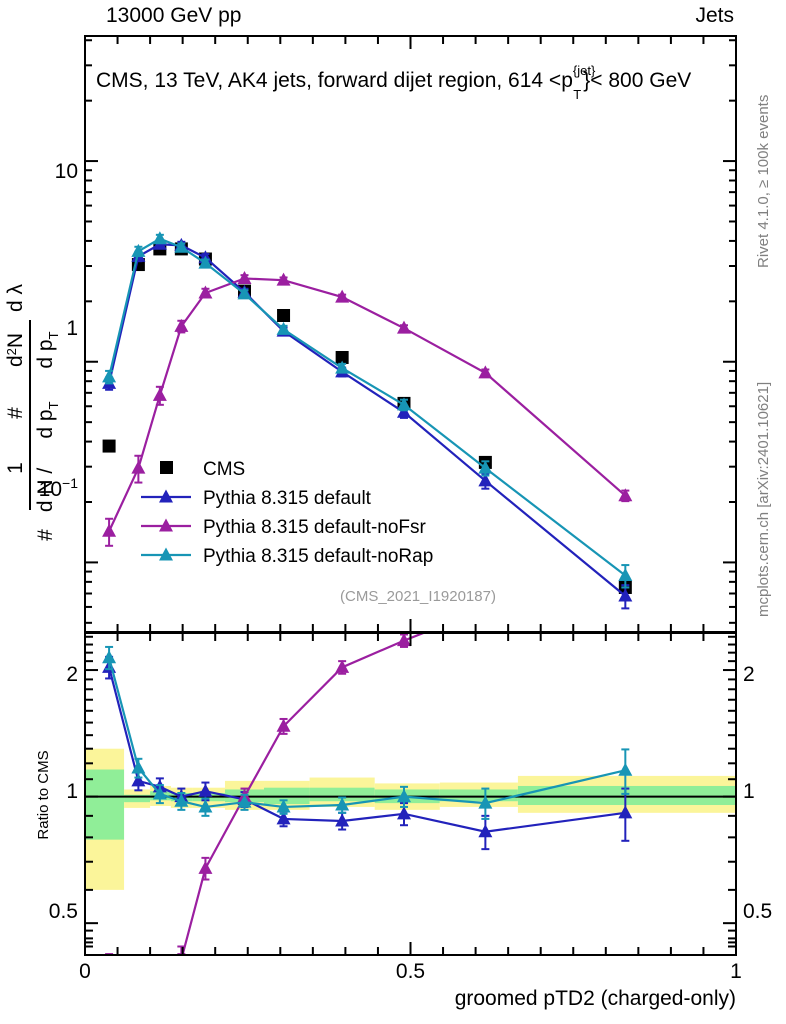 The width and height of the screenshot is (786, 1024). I want to click on analysis-watermark: (CMS_2021_I1920187), so click(418, 596).